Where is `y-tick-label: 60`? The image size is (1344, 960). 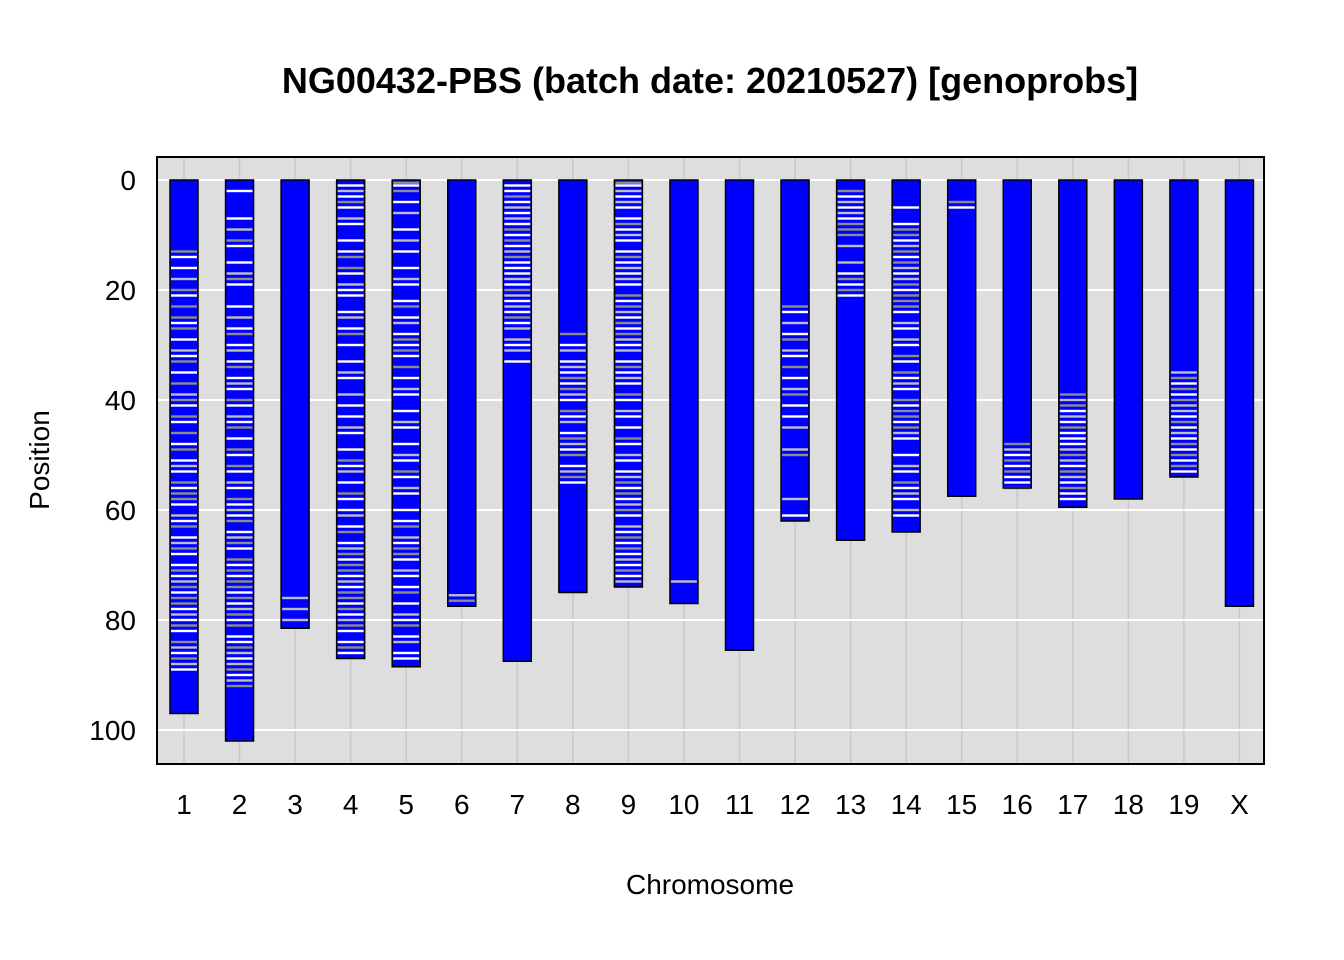
y-tick-label: 60 is located at coordinates (120, 510).